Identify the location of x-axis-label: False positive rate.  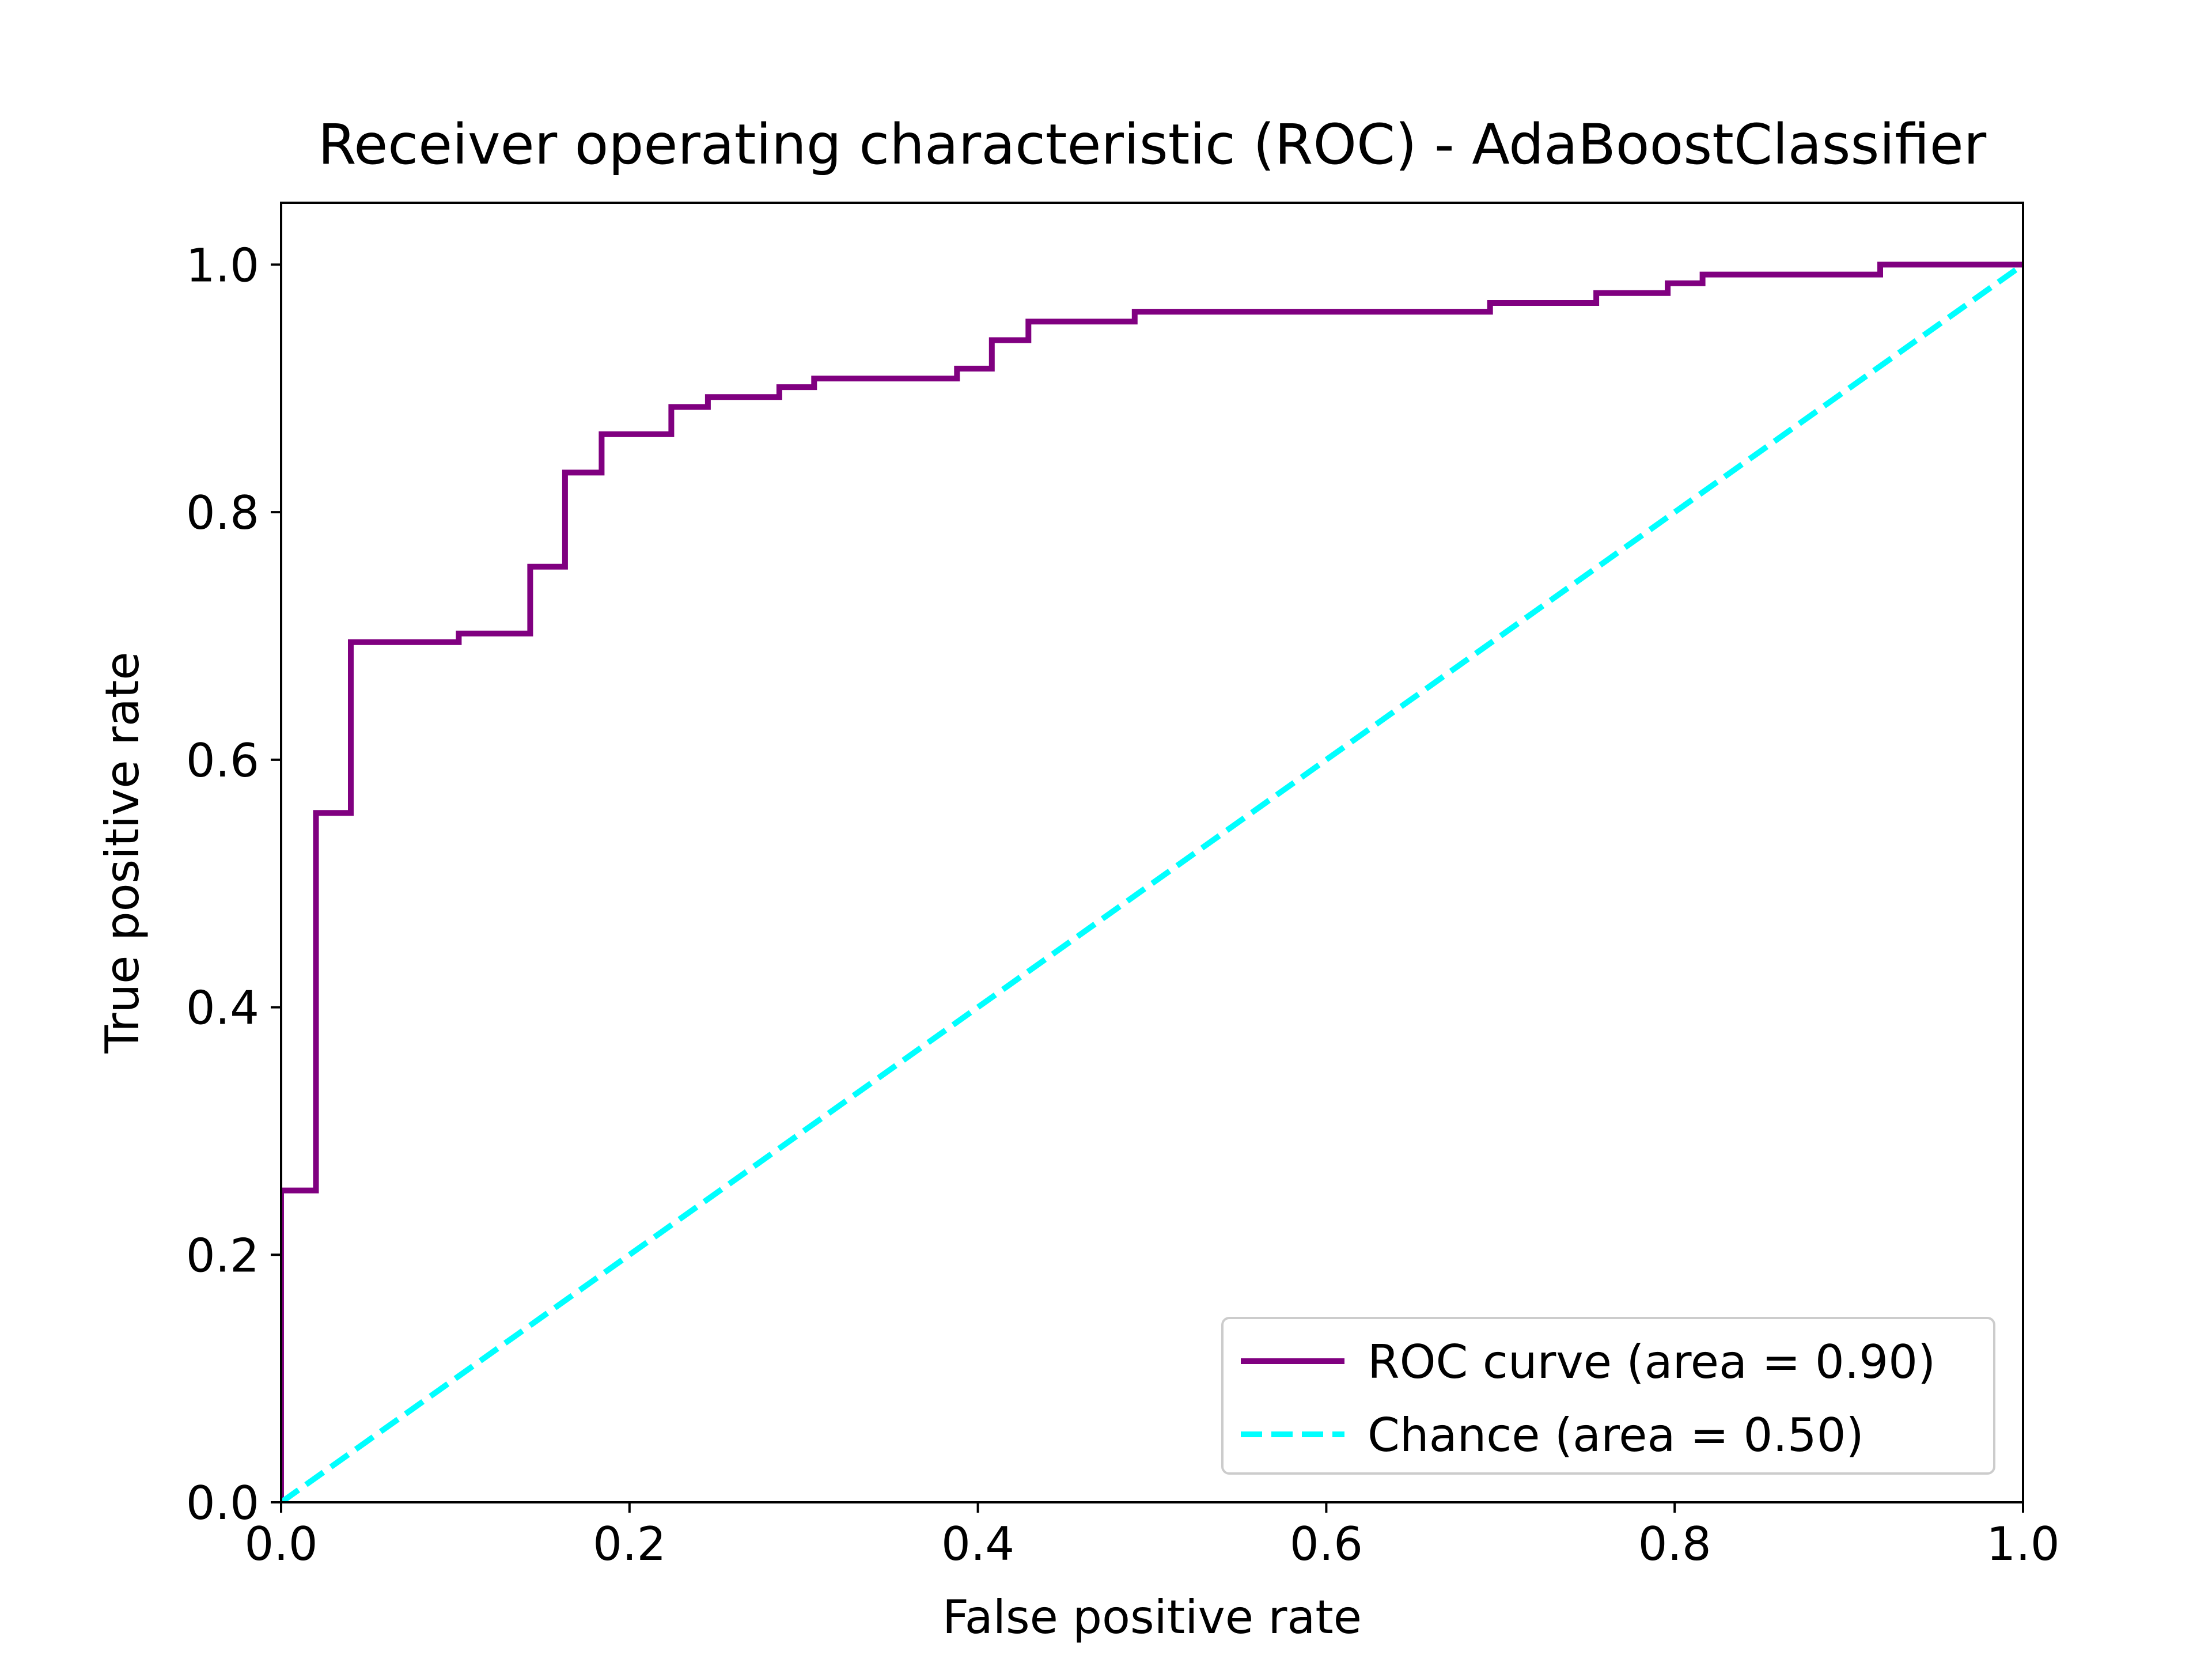
(1152, 1617).